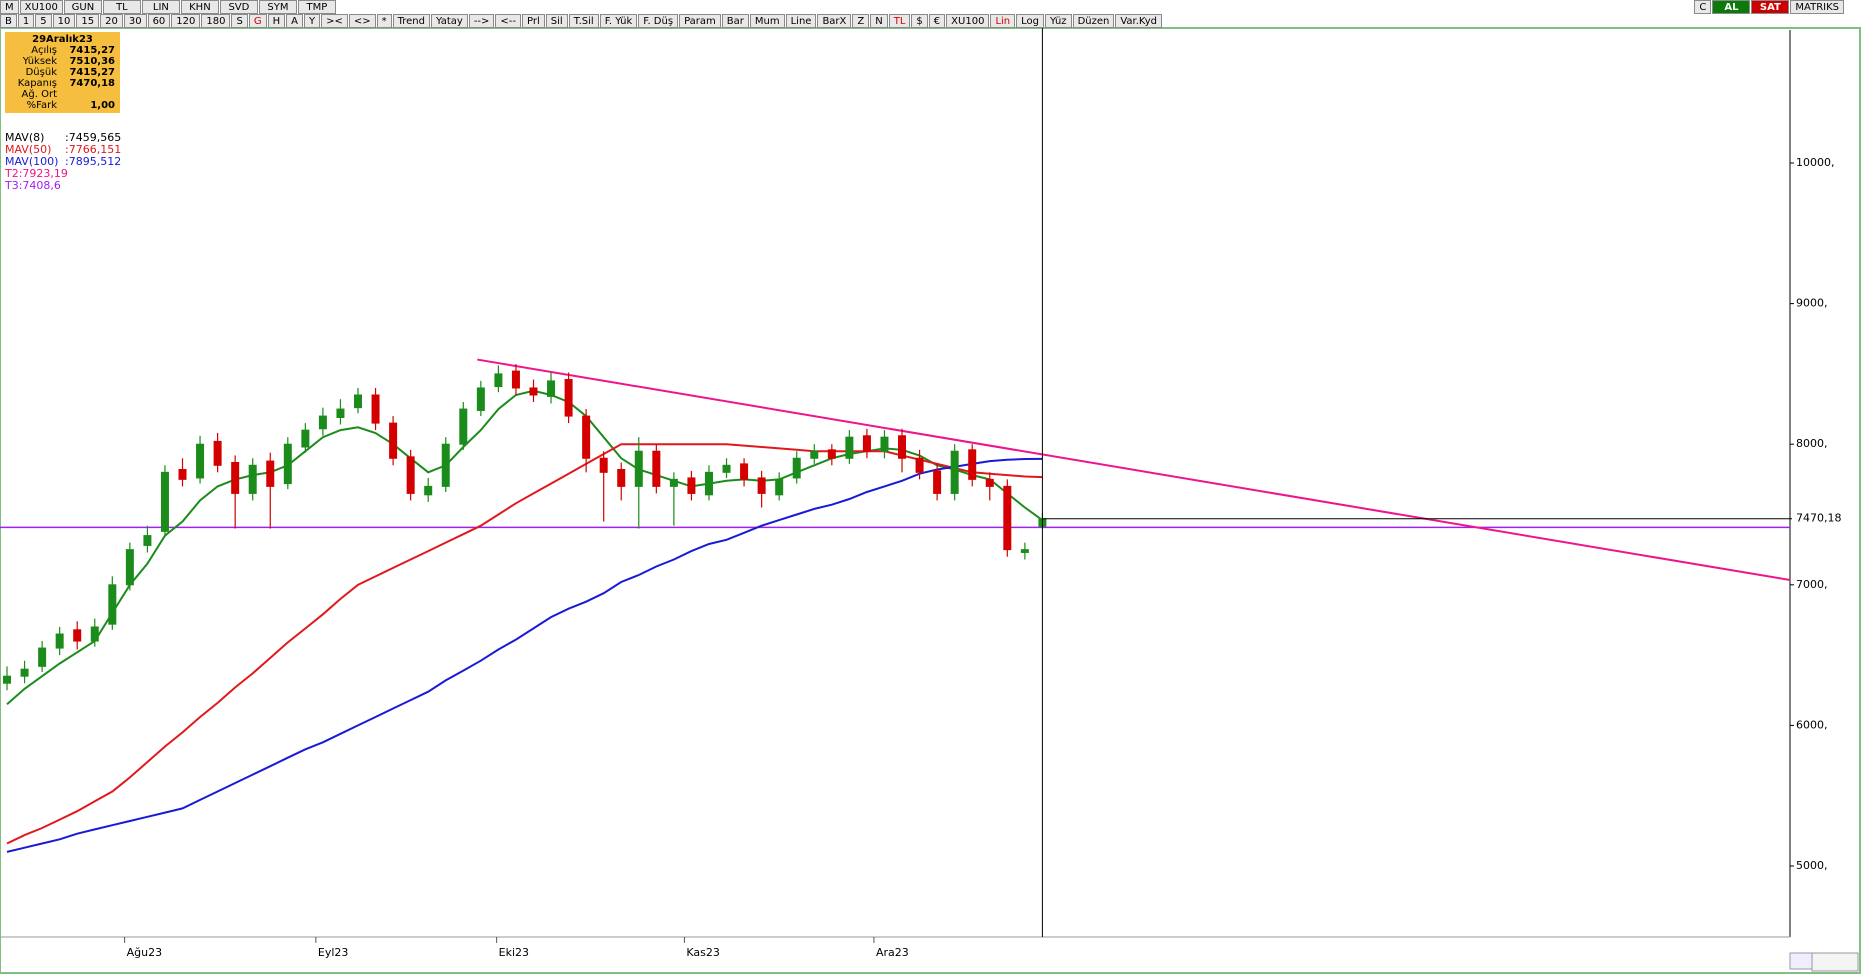 Image resolution: width=1865 pixels, height=976 pixels. Describe the element at coordinates (32, 161) in the screenshot. I see `legend-name: MAV(100)` at that location.